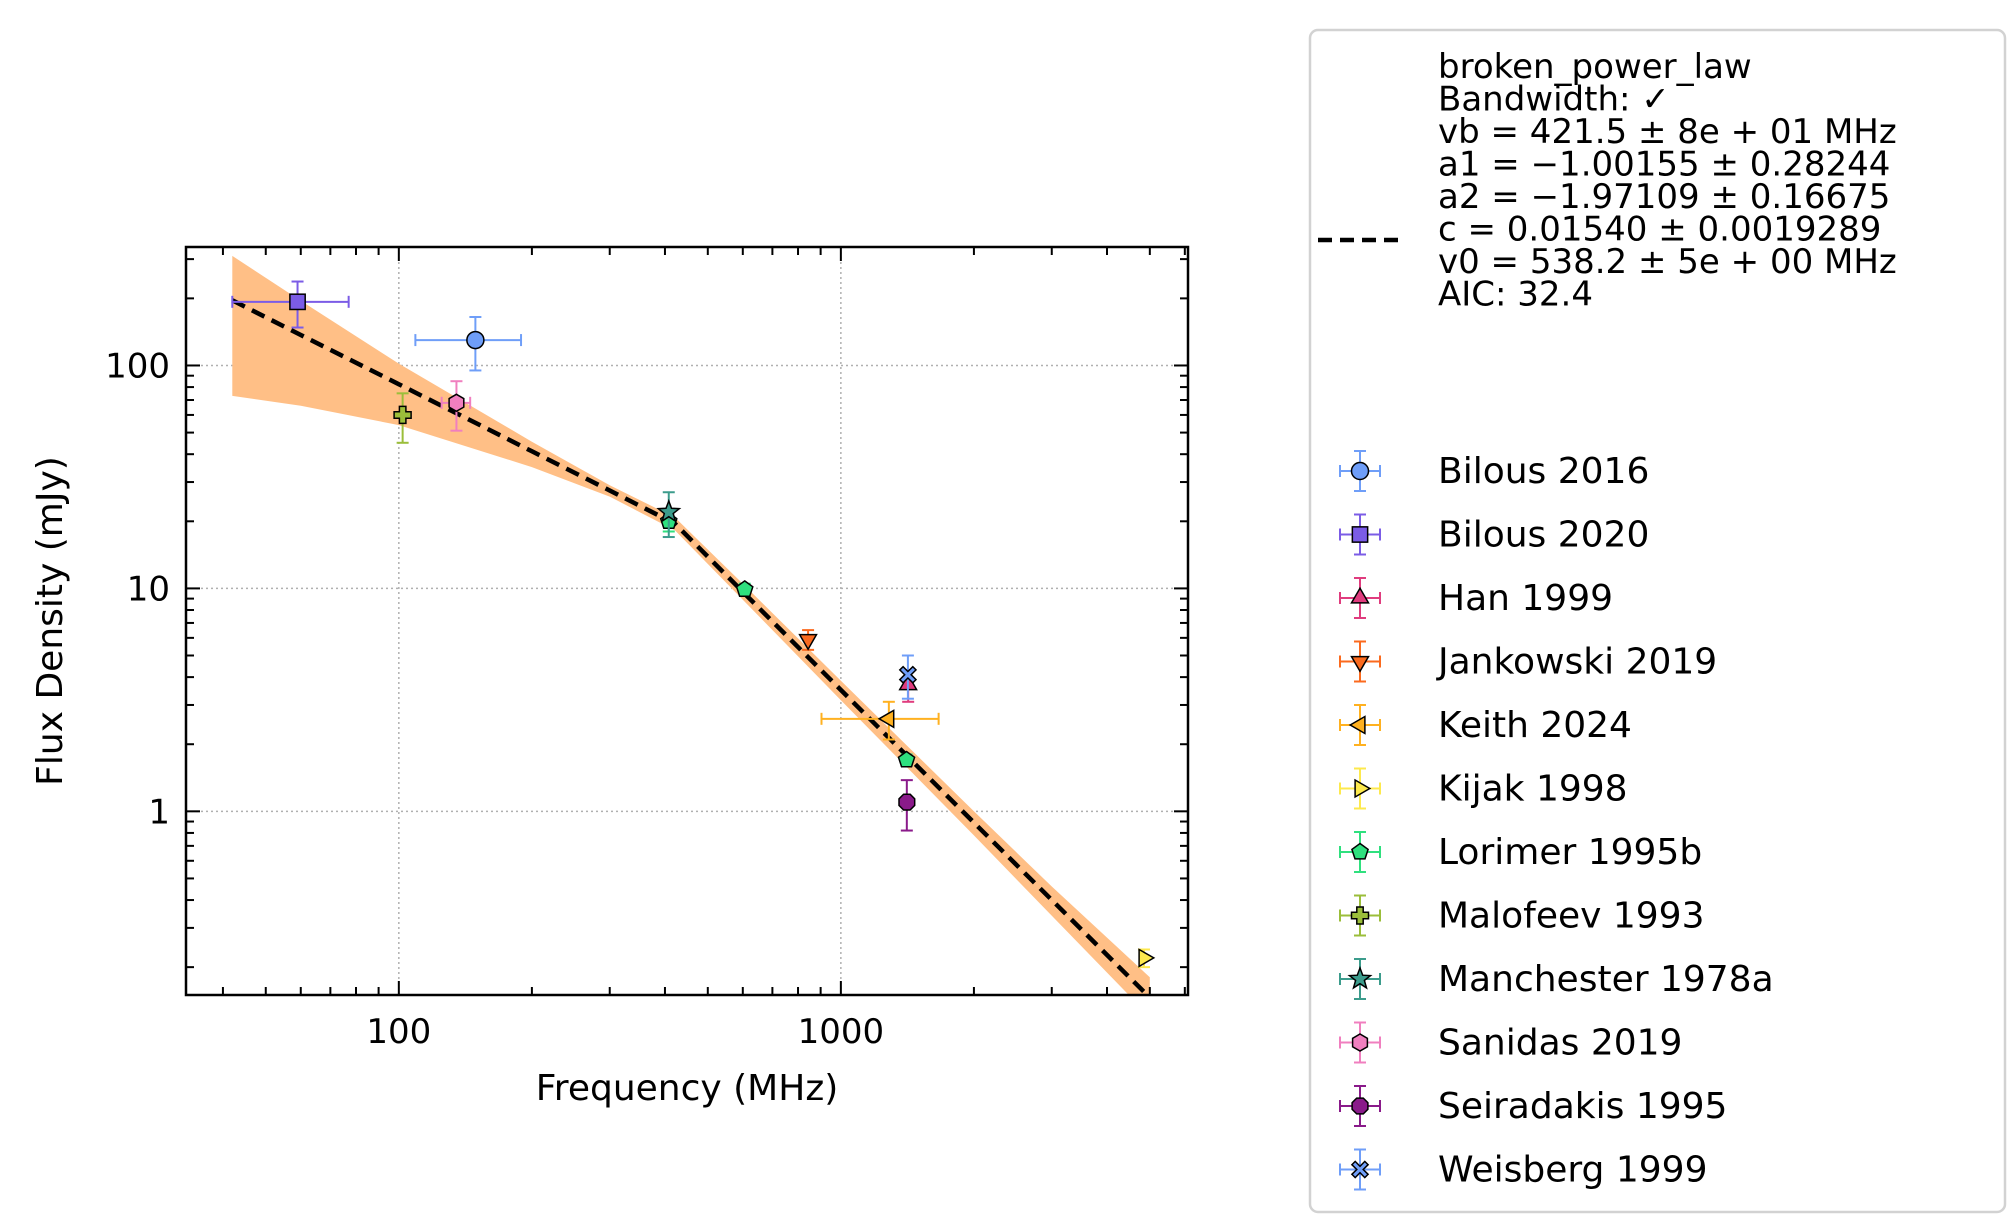 The width and height of the screenshot is (2016, 1230). I want to click on x-tick-label-0: 100, so click(398, 1032).